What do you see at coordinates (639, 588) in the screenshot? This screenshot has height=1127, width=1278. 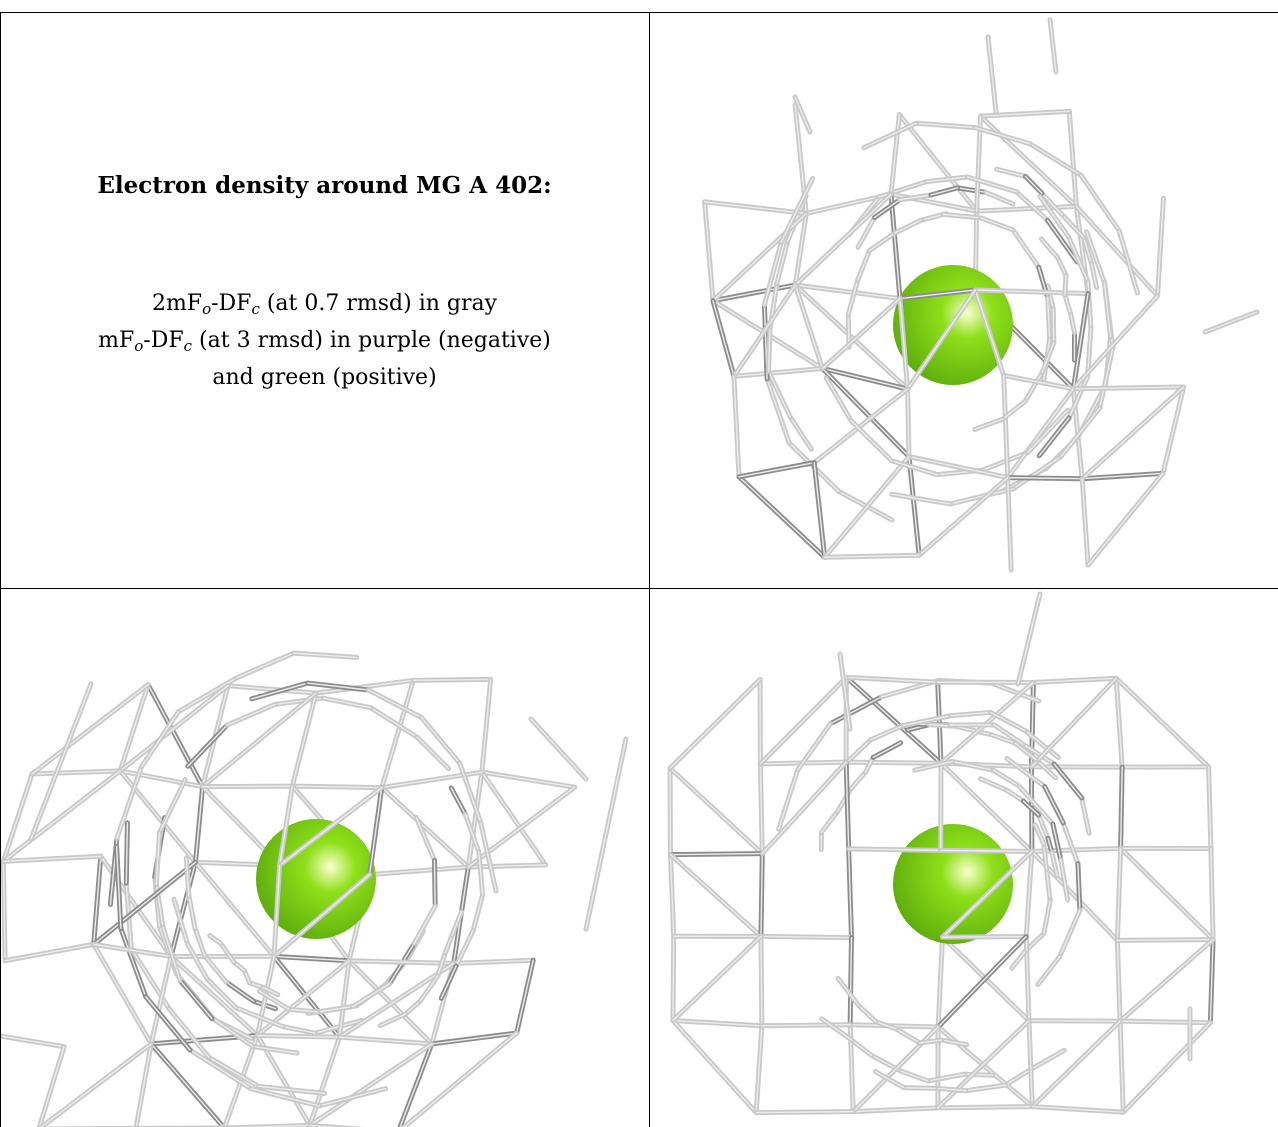 I see `frame-line-center` at bounding box center [639, 588].